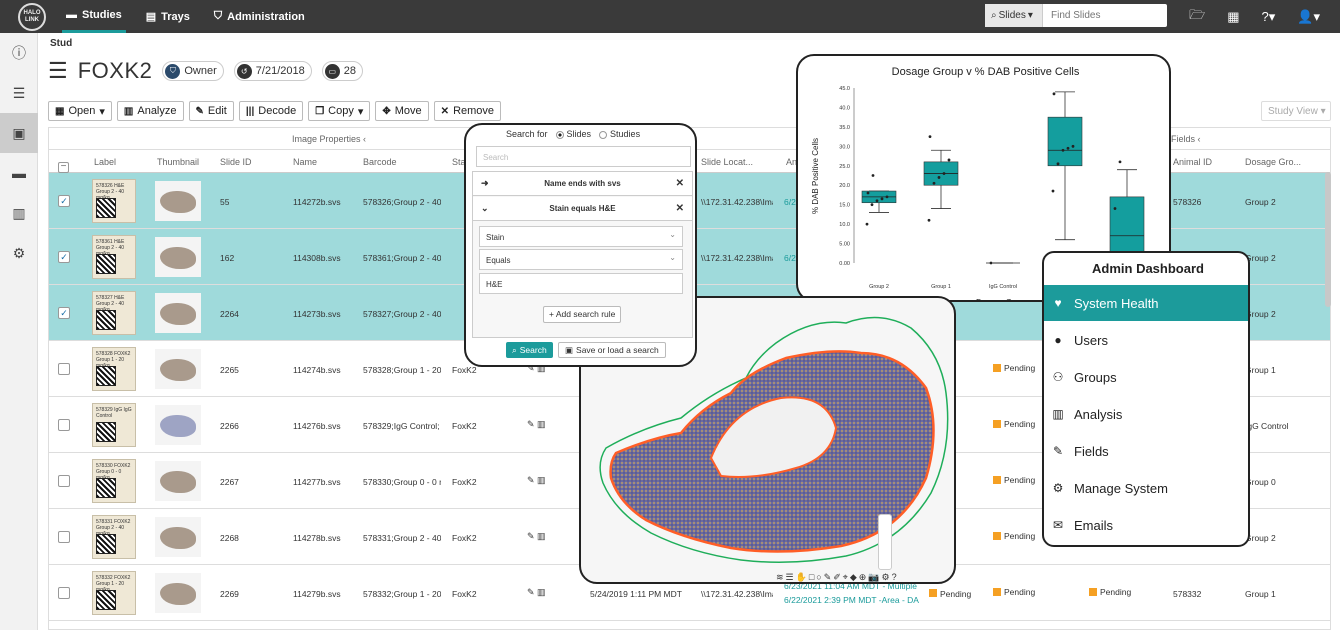 Image resolution: width=1340 pixels, height=630 pixels. Describe the element at coordinates (305, 162) in the screenshot. I see `header-name: Name` at that location.